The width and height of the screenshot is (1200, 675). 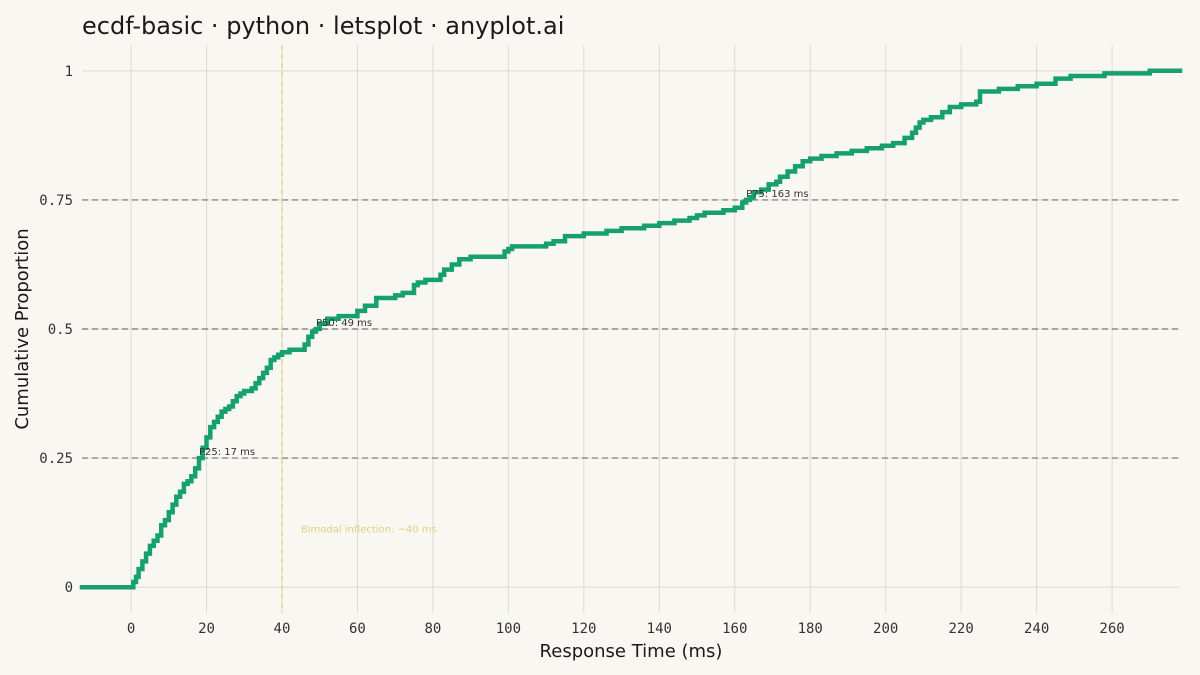 What do you see at coordinates (432, 629) in the screenshot?
I see `x-tick-label: 80` at bounding box center [432, 629].